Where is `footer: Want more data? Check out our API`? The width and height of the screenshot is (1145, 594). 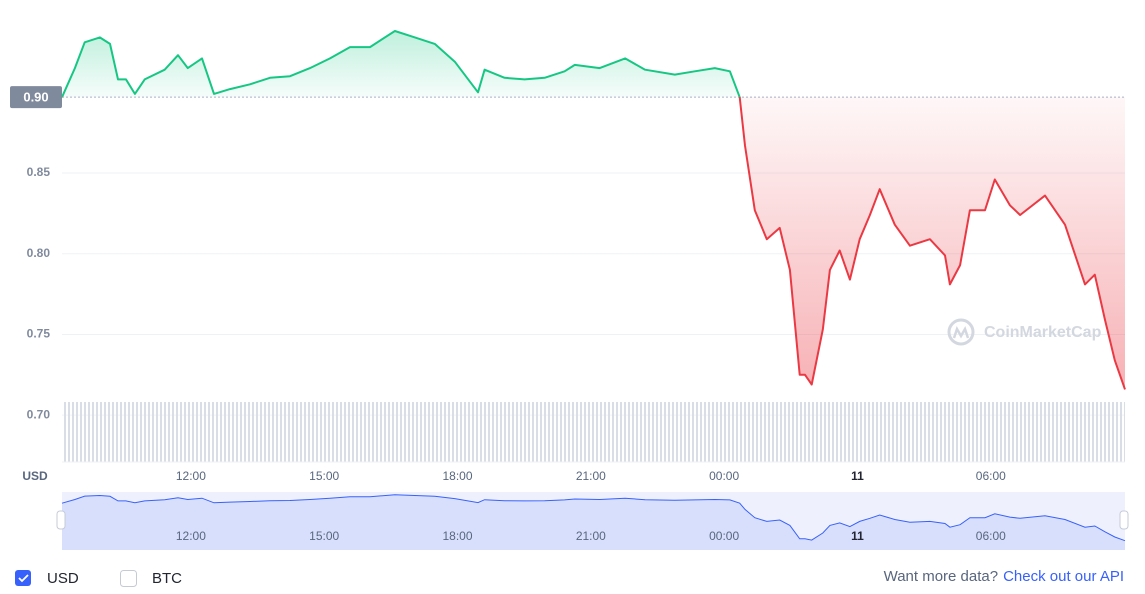
footer: Want more data? Check out our API is located at coordinates (1004, 576).